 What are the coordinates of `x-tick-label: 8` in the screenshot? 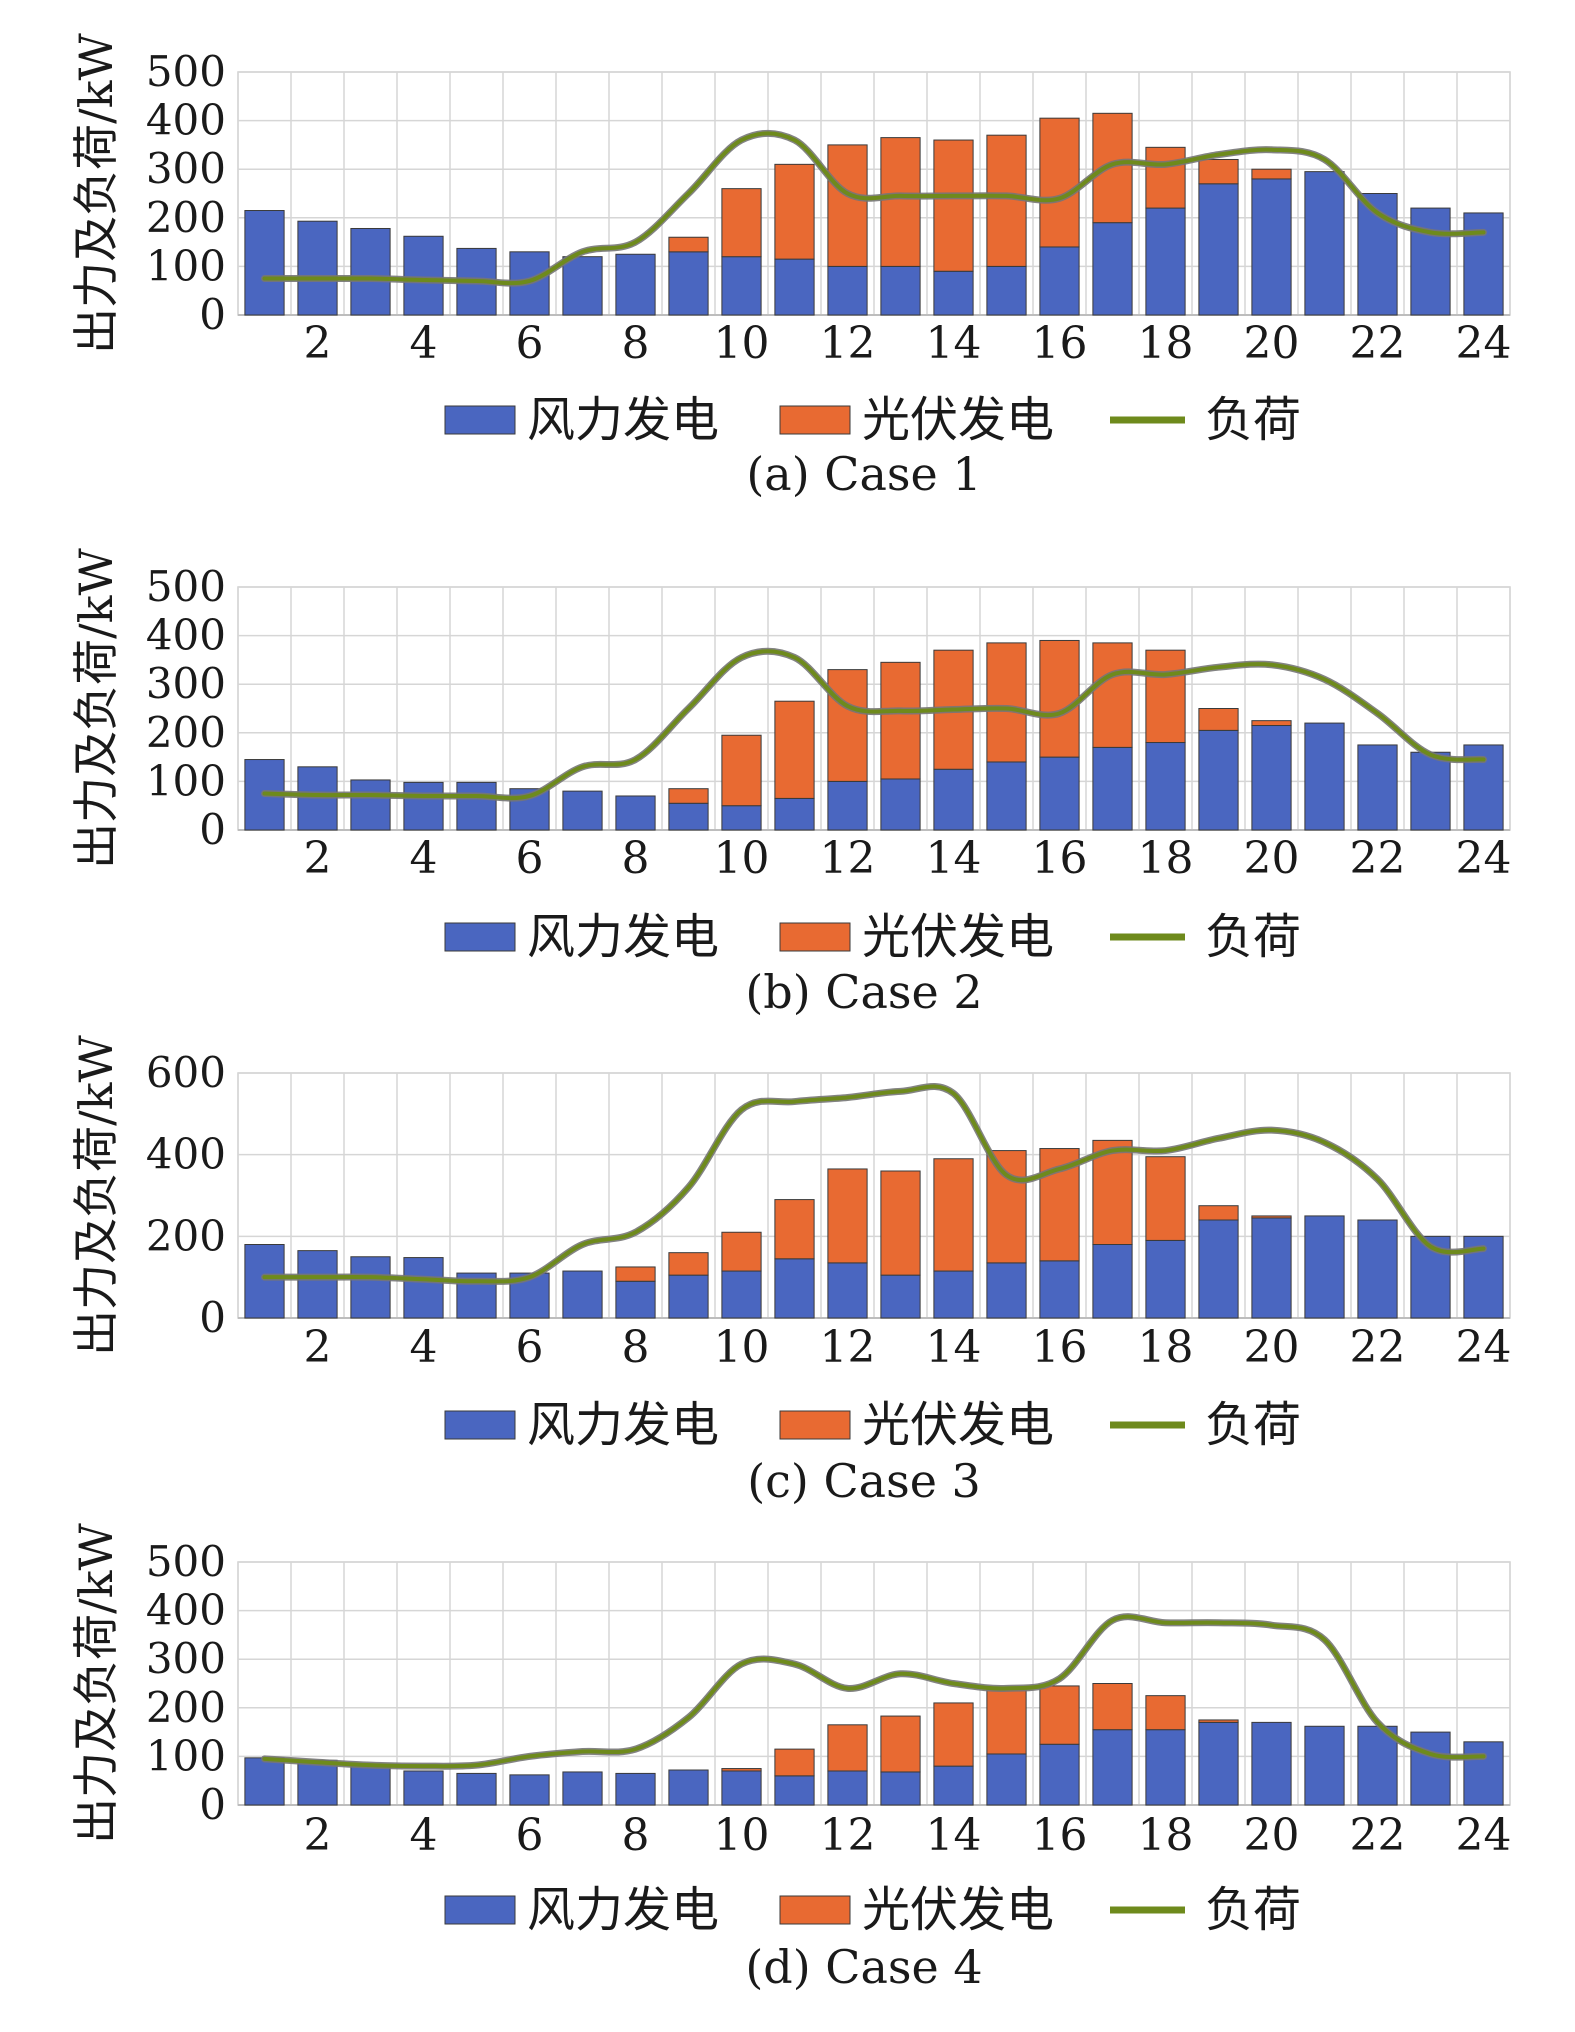 It's located at (636, 343).